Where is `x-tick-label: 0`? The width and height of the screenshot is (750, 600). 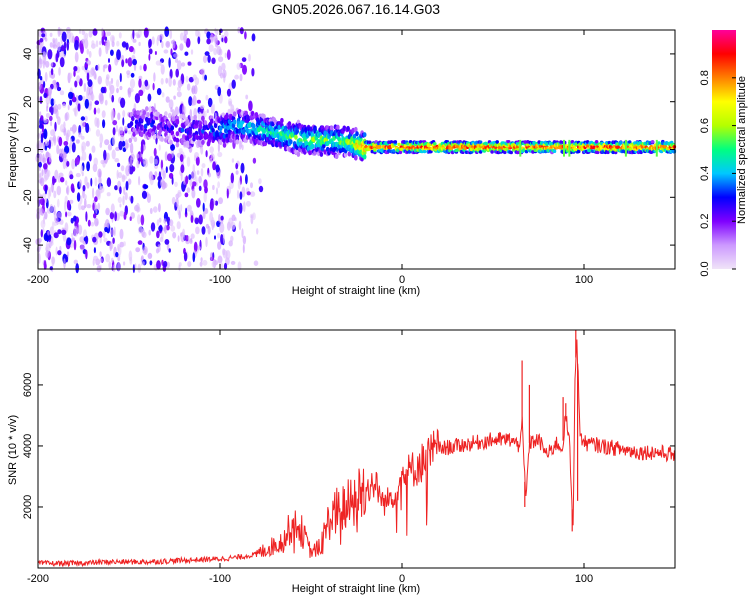 x-tick-label: 0 is located at coordinates (402, 280).